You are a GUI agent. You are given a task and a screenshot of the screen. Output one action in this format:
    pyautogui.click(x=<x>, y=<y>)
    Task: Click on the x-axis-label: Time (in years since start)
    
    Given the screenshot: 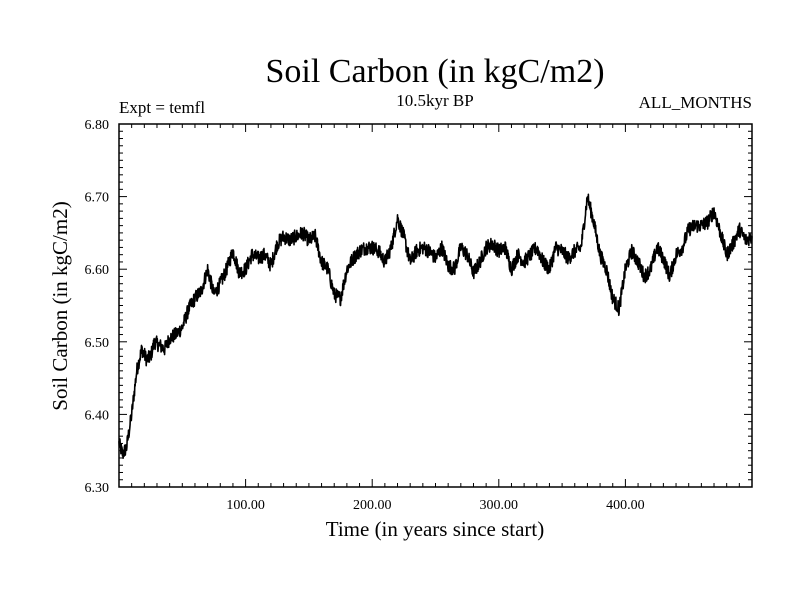 What is the action you would take?
    pyautogui.click(x=435, y=529)
    